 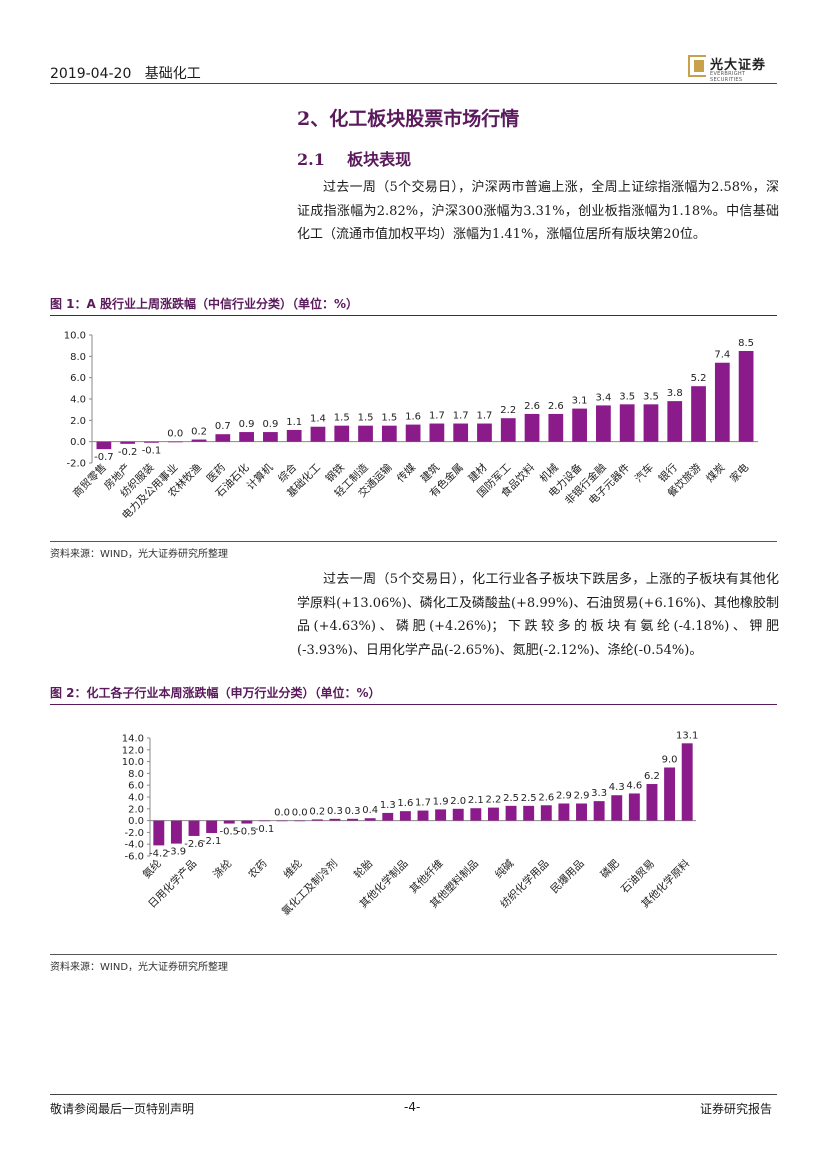 What do you see at coordinates (441, 801) in the screenshot?
I see `data-label: 1.9` at bounding box center [441, 801].